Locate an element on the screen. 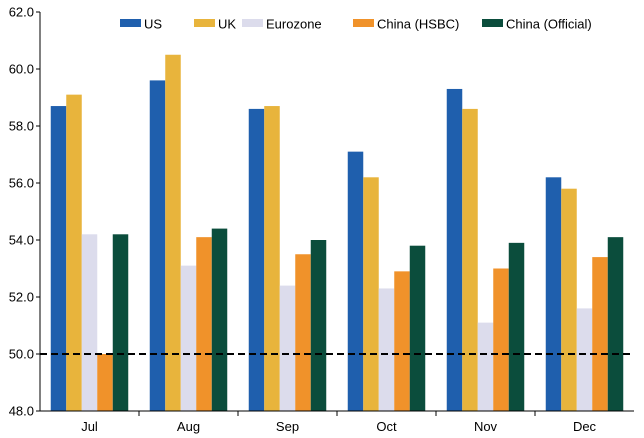 The image size is (644, 438). bar-us-nov is located at coordinates (454, 249).